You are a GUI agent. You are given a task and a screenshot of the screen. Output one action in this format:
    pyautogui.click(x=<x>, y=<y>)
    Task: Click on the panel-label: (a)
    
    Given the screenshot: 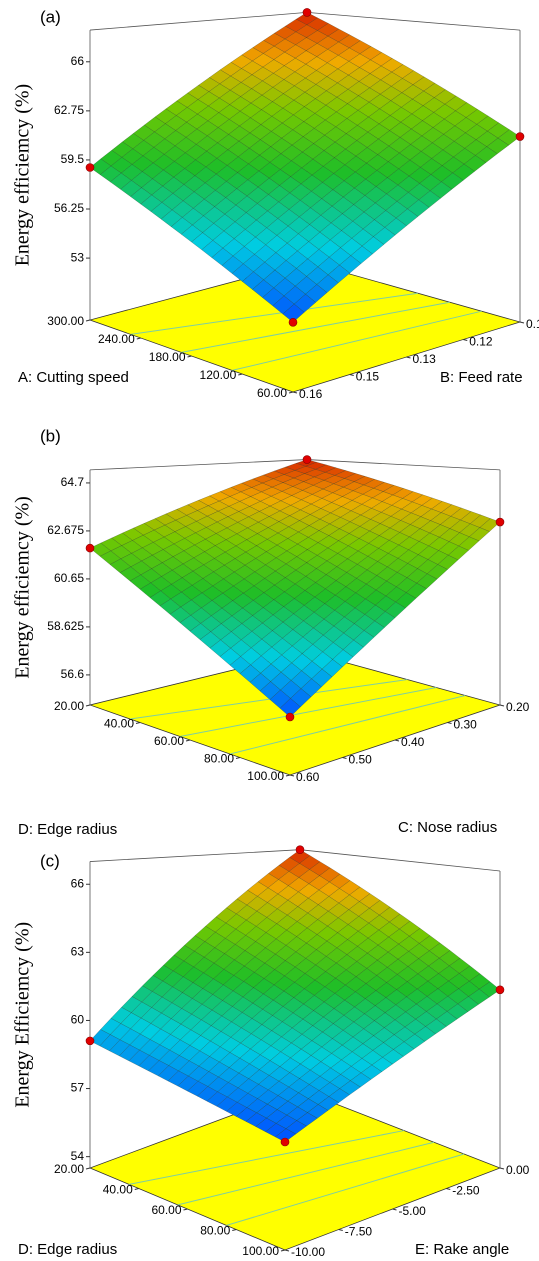 What is the action you would take?
    pyautogui.click(x=50, y=16)
    